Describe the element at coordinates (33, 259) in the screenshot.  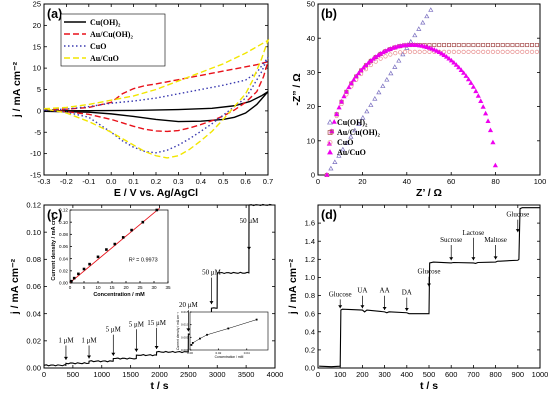
I see `y-tick-label: 0.08` at that location.